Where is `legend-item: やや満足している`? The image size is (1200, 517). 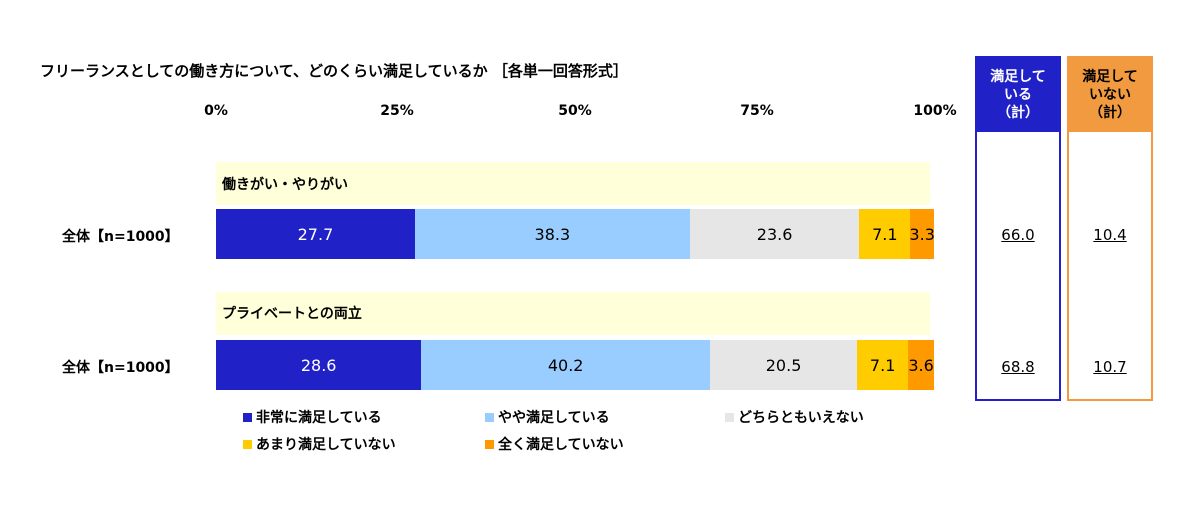
legend-item: やや満足している is located at coordinates (547, 417).